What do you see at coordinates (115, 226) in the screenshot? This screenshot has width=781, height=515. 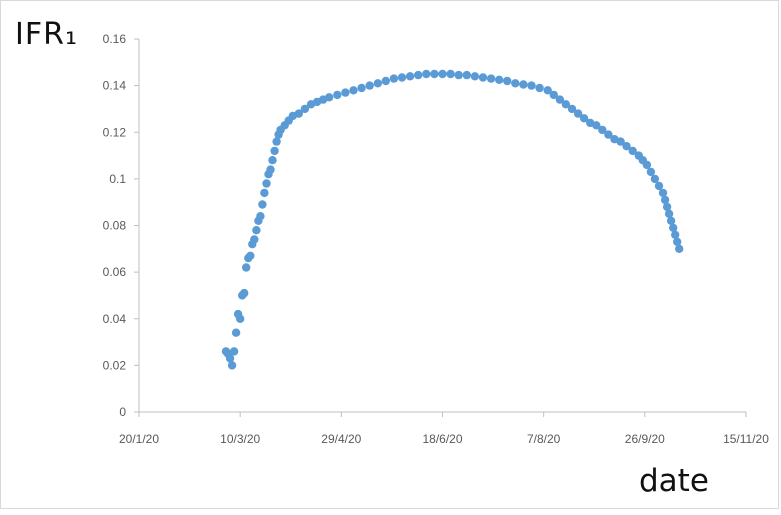 I see `y-tick-label: 0.08` at bounding box center [115, 226].